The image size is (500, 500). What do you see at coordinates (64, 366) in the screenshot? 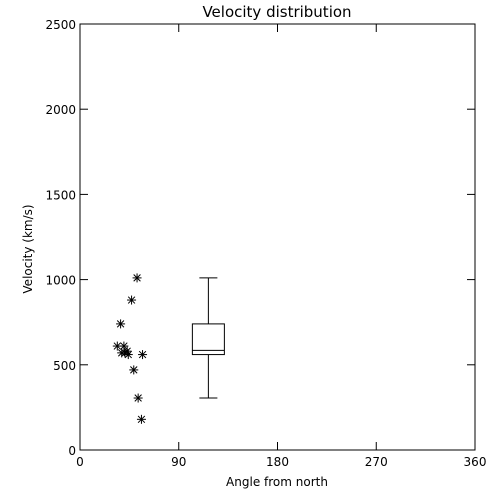
I see `y-tick-label: 500` at bounding box center [64, 366].